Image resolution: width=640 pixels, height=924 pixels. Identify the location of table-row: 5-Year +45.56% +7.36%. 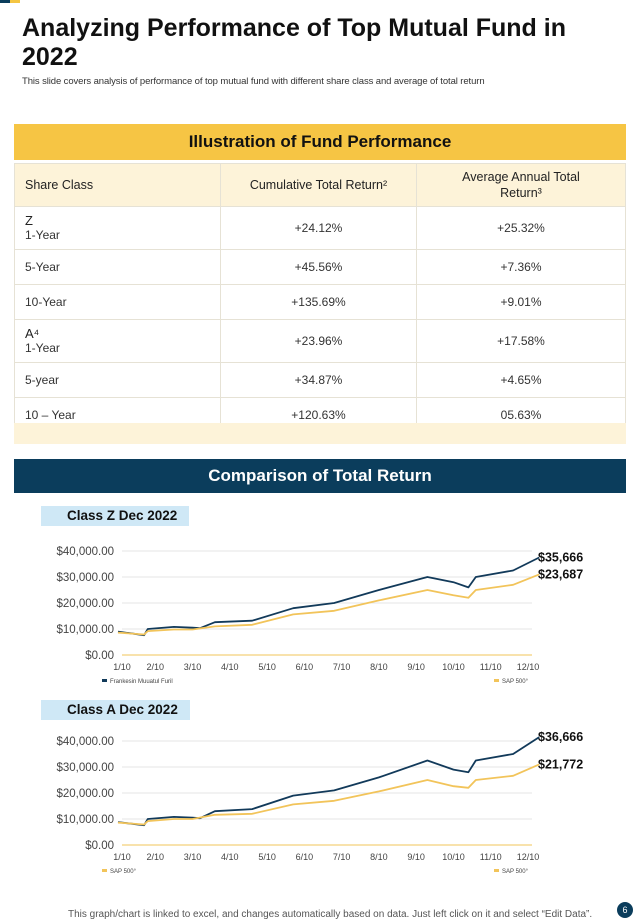
(320, 267).